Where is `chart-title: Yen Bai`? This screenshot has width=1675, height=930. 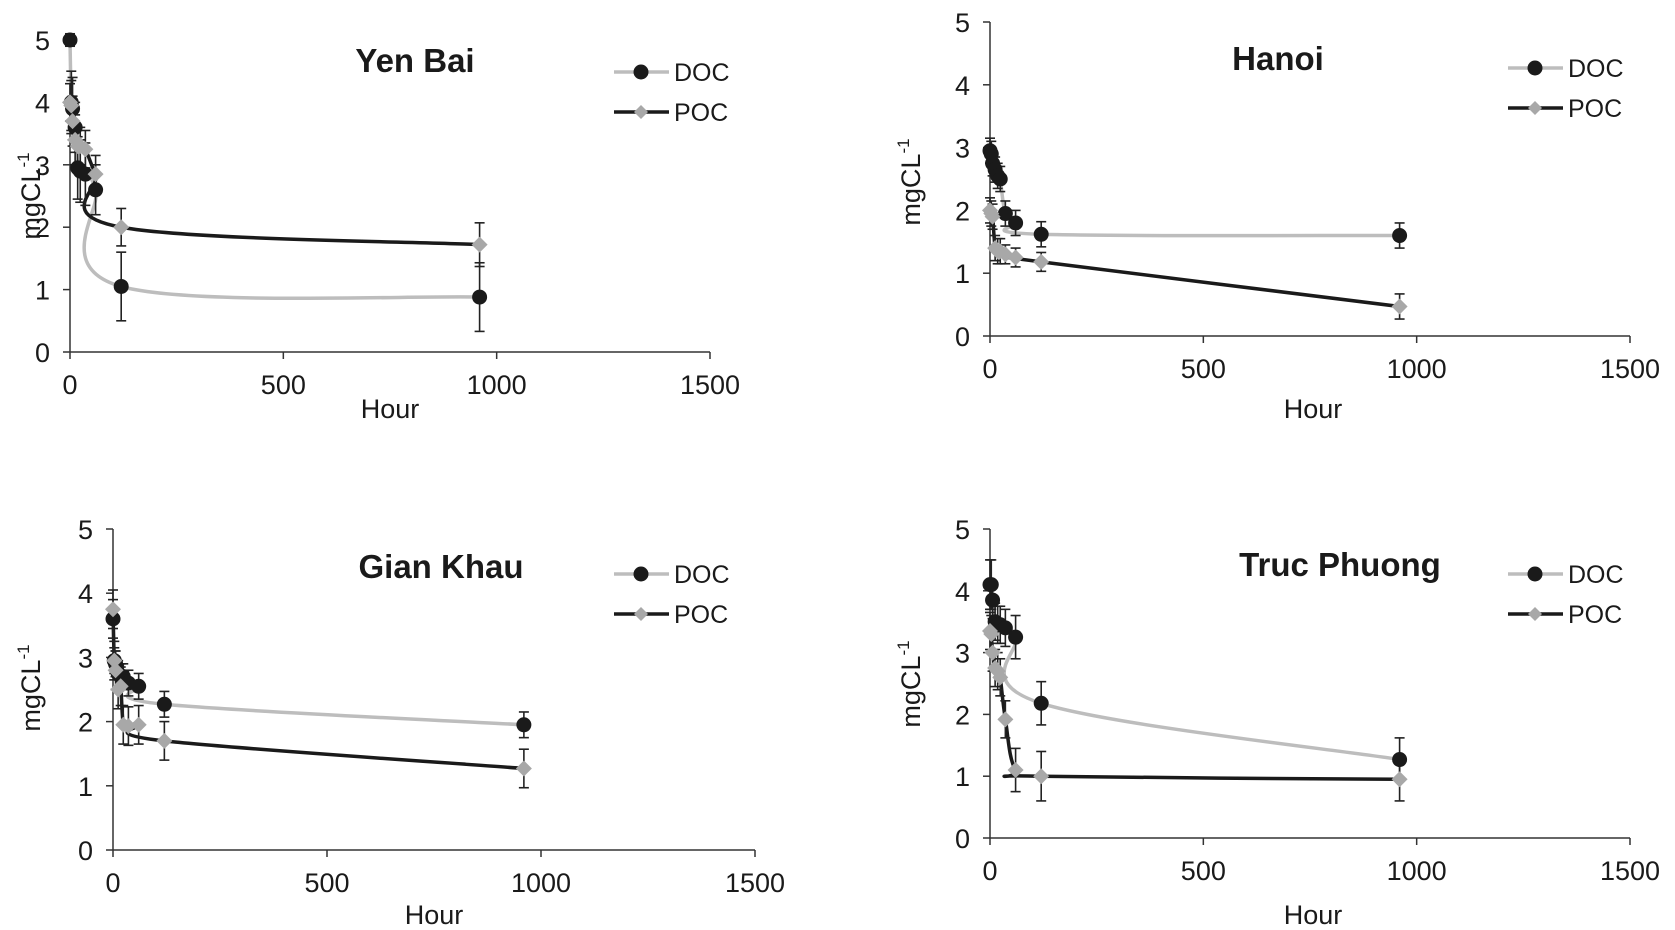 chart-title: Yen Bai is located at coordinates (414, 60).